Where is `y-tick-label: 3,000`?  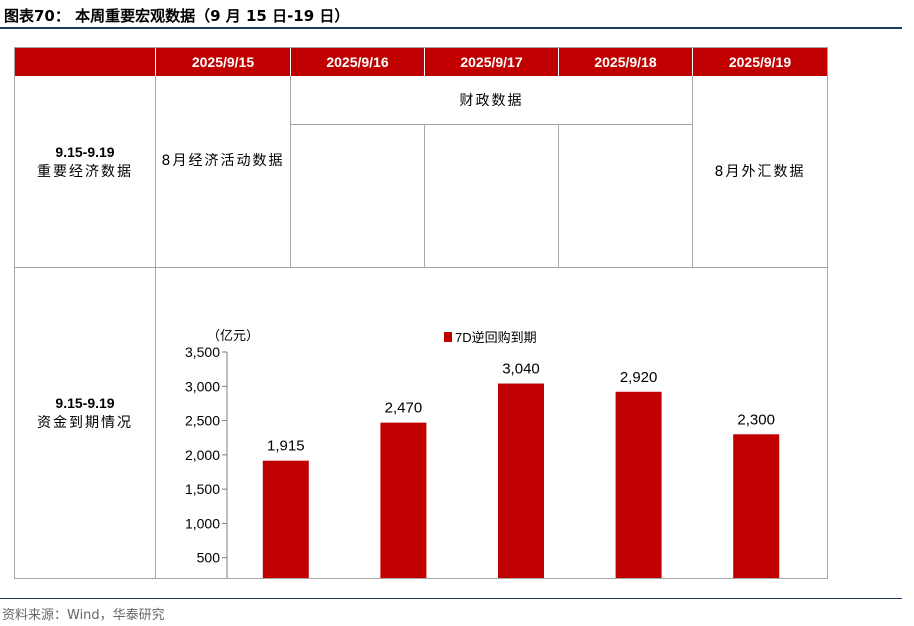
y-tick-label: 3,000 is located at coordinates (202, 386).